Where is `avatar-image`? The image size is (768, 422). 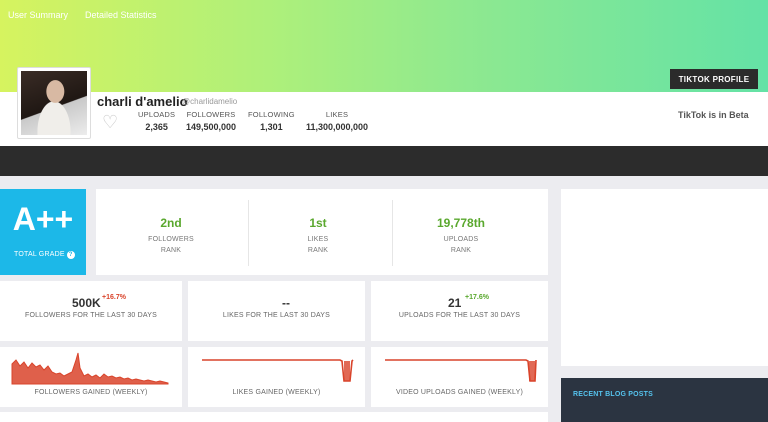
avatar-image is located at coordinates (54, 103).